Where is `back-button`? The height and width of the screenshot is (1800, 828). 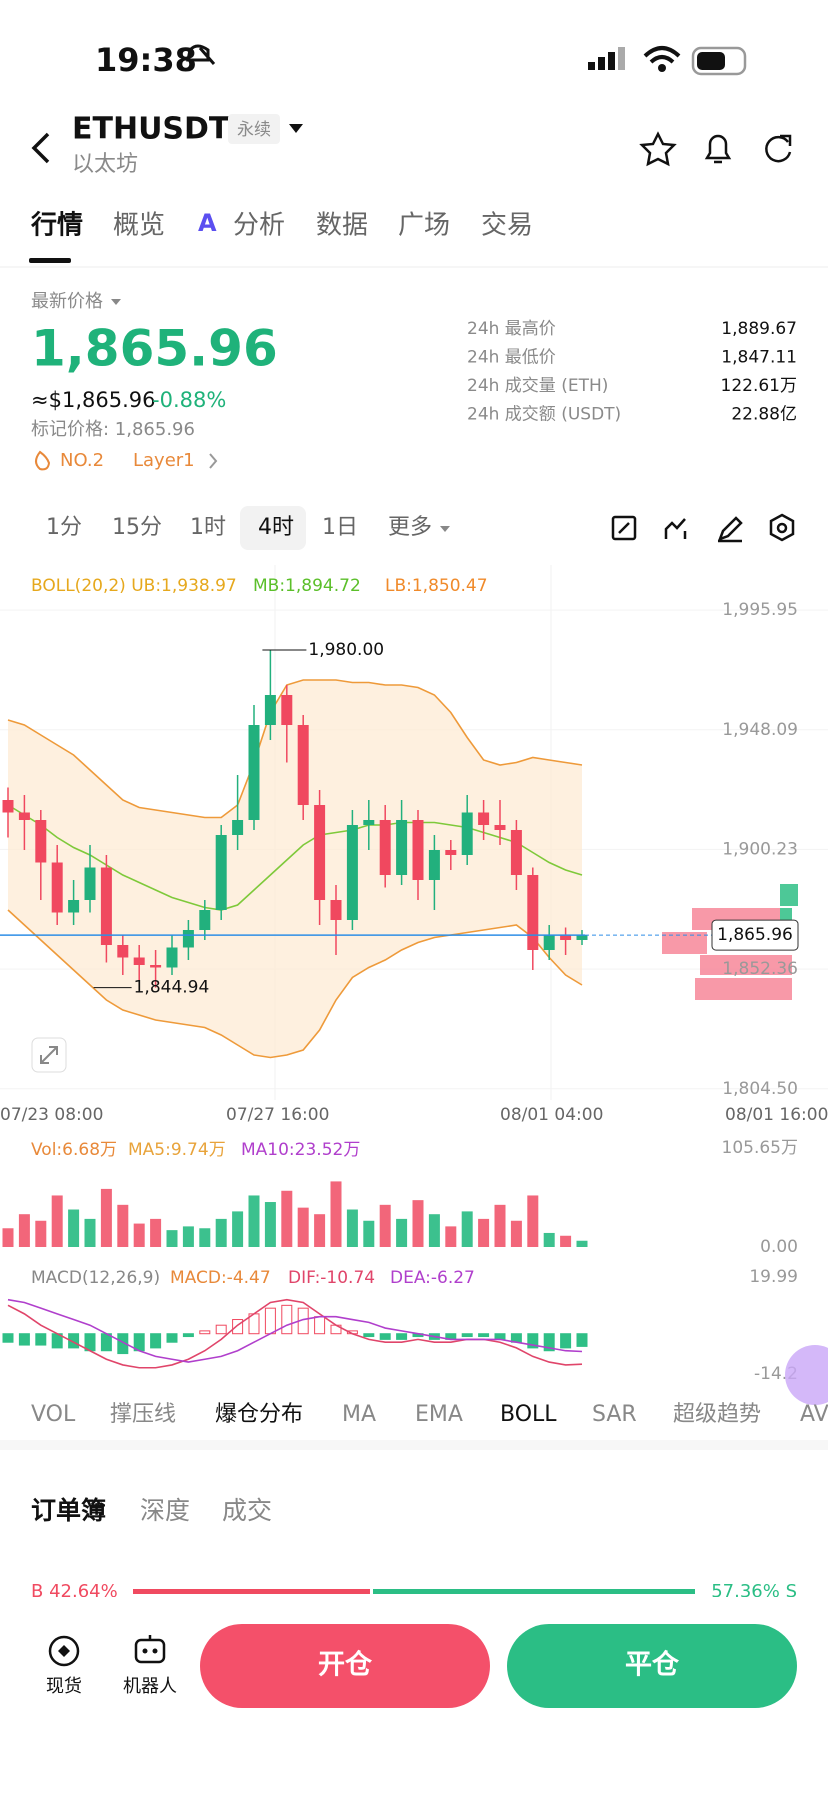 back-button is located at coordinates (40, 148).